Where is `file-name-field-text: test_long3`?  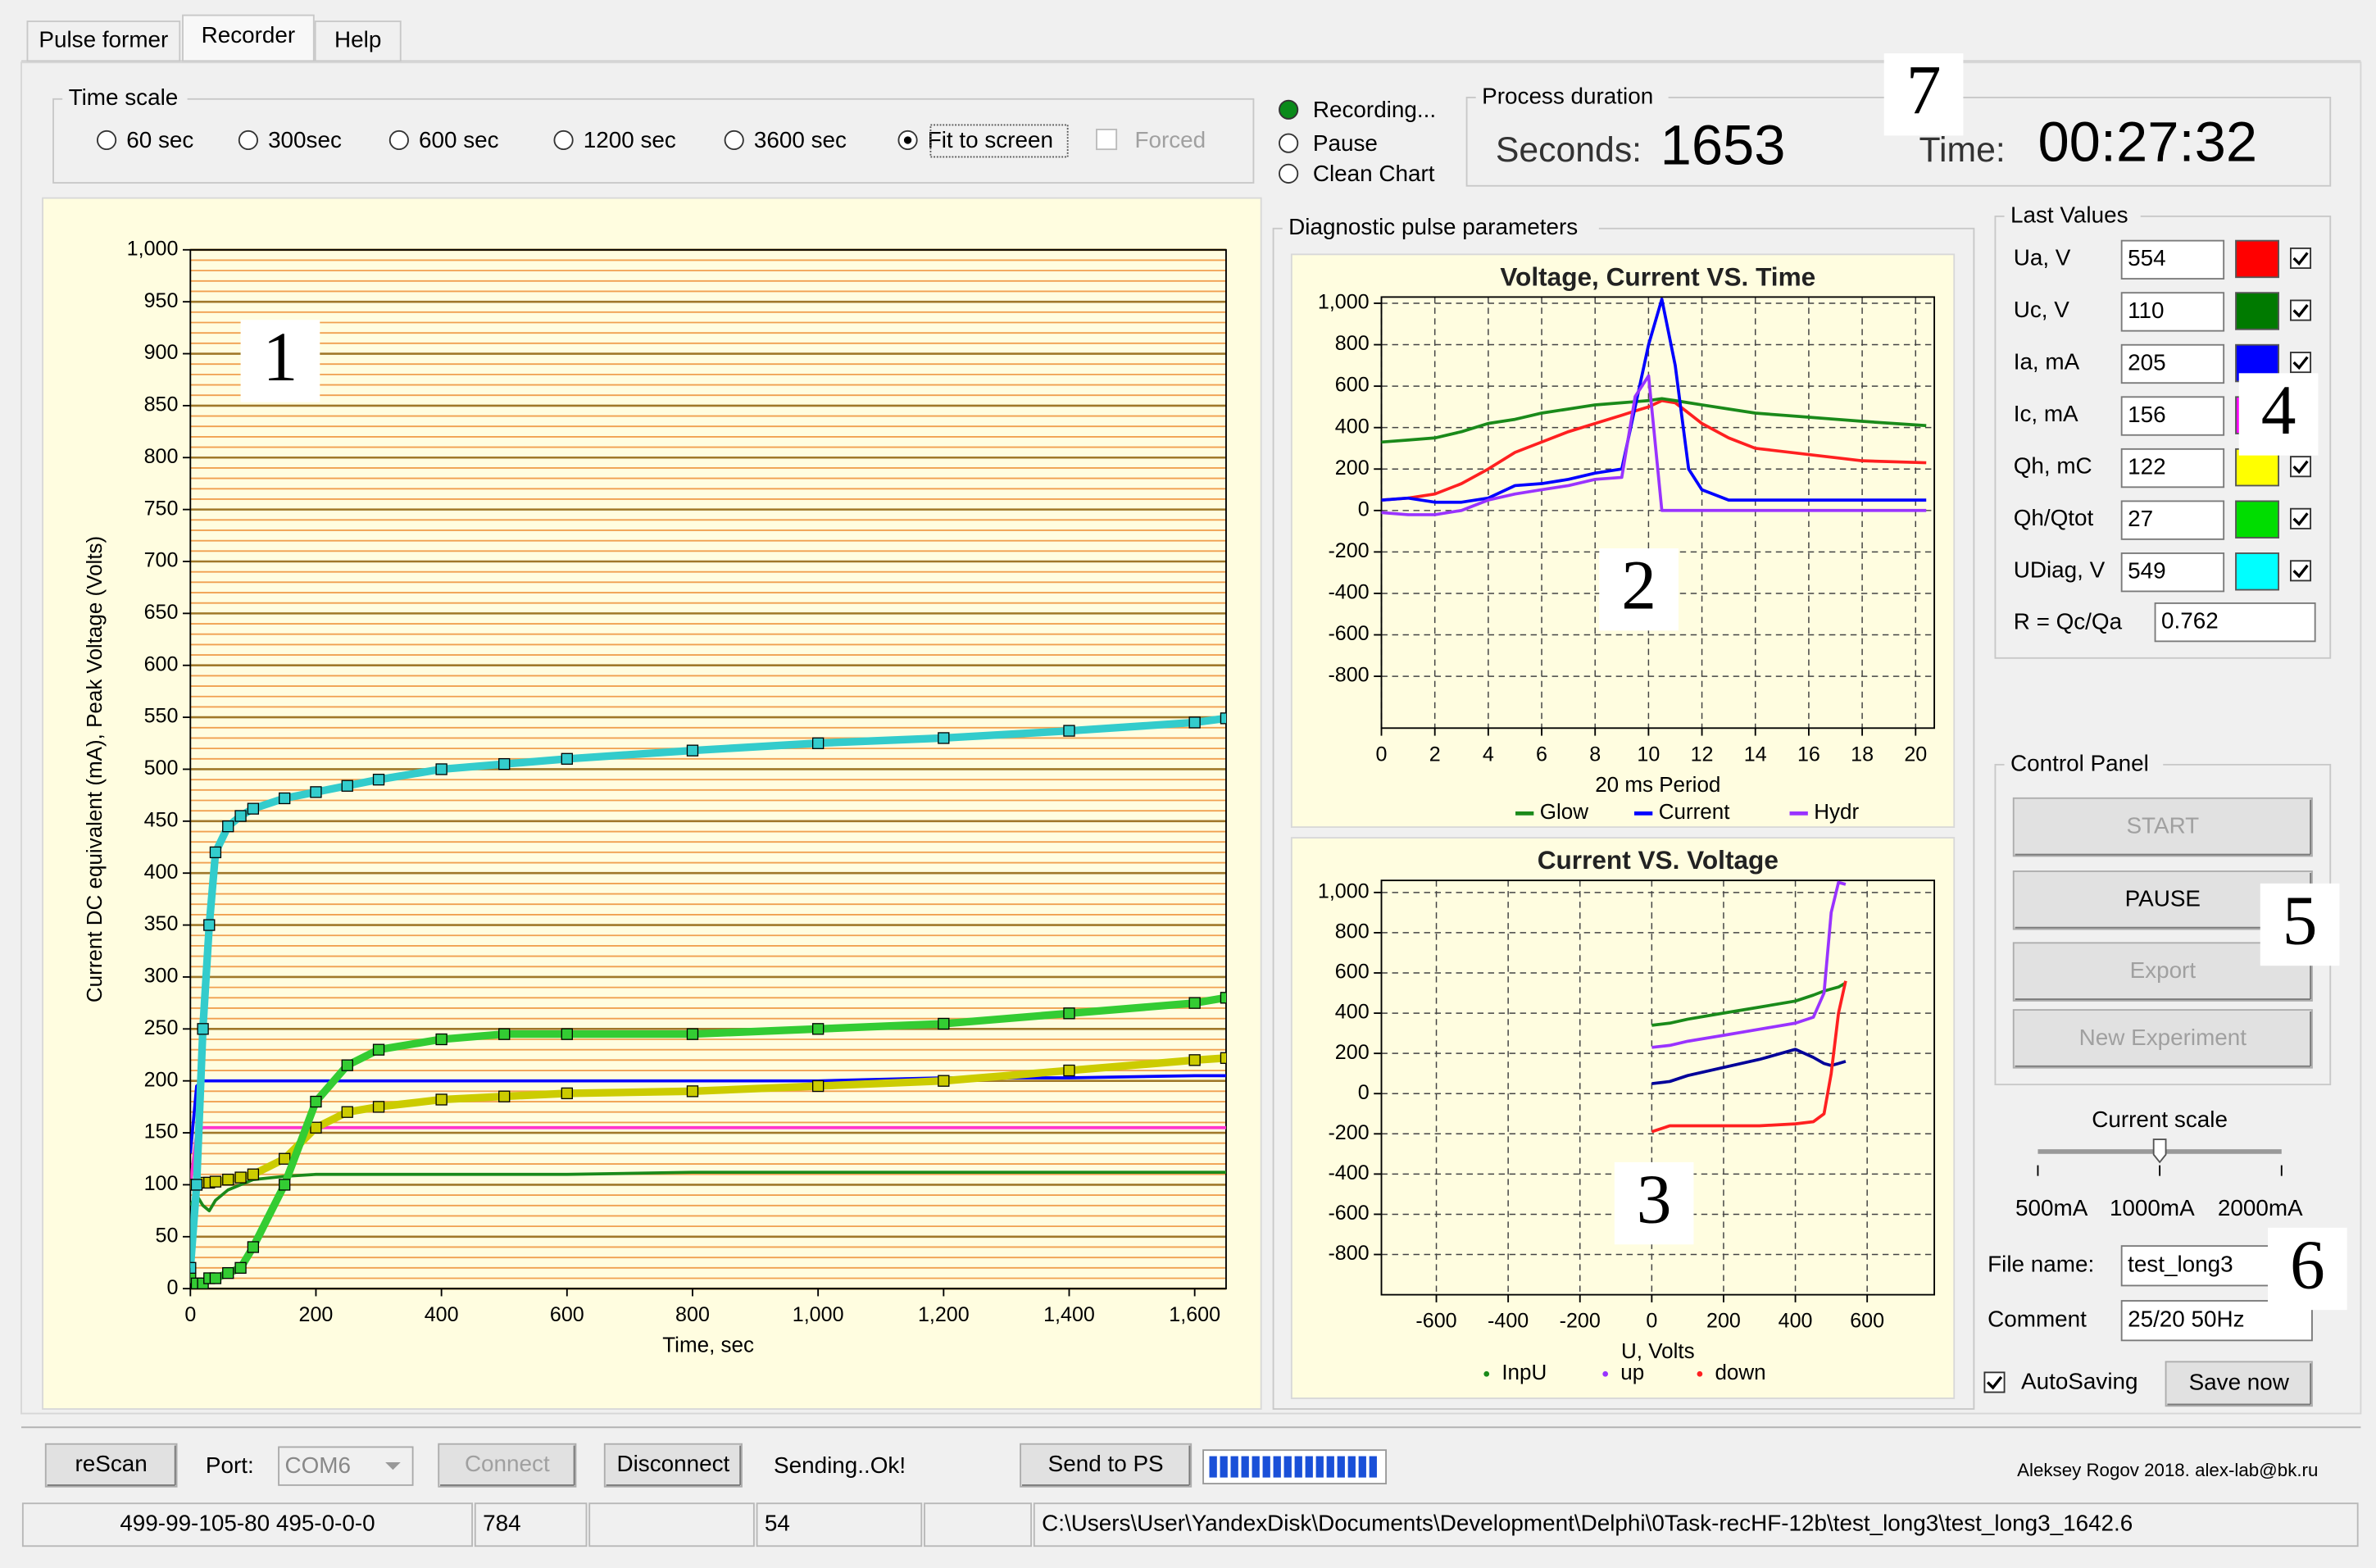
file-name-field-text: test_long3 is located at coordinates (2180, 1264).